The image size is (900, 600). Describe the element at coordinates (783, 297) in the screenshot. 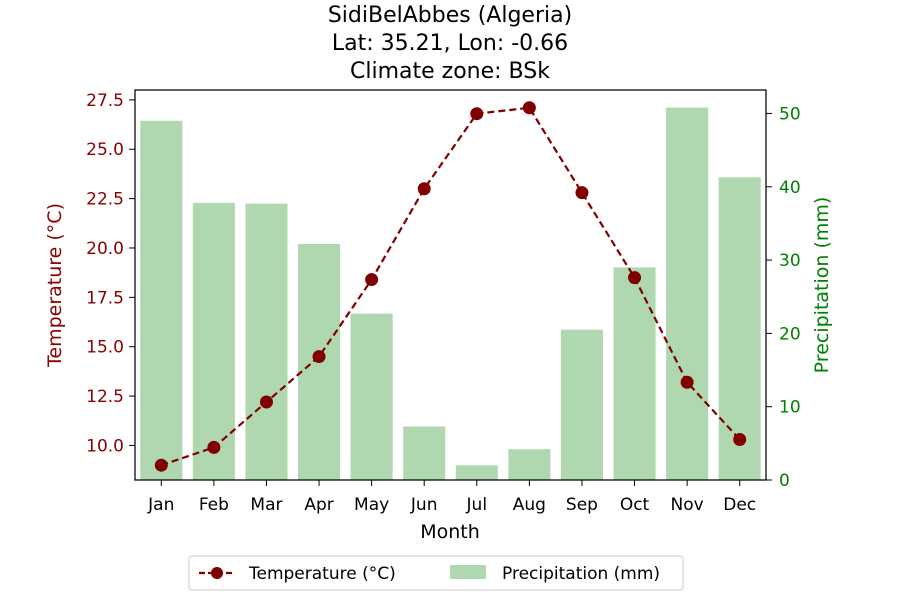

I see `right-y-axis: 0 10 20 30 40 50` at that location.